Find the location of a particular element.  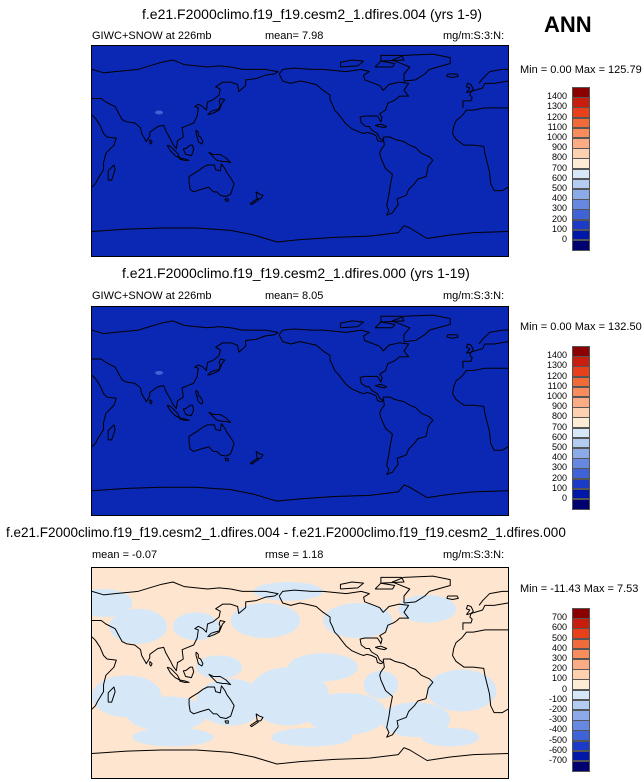

panel-2-minmax: Min = 0.00 Max = 132.50 is located at coordinates (581, 327).